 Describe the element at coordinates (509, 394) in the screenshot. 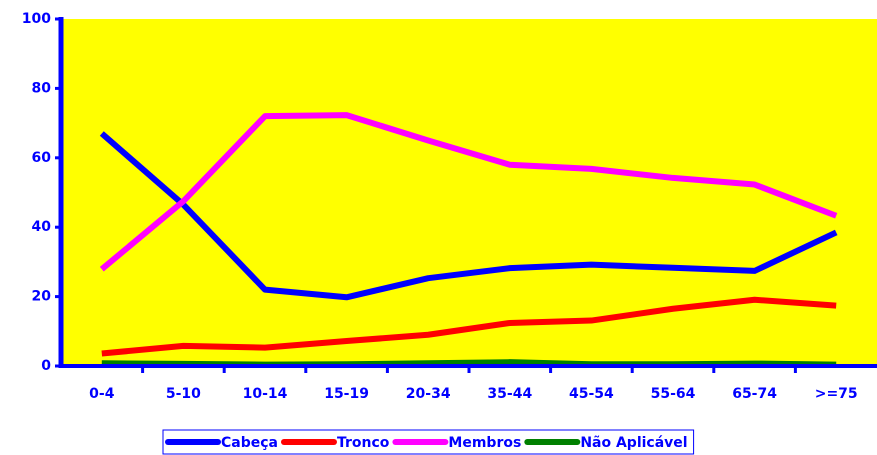

I see `x-tick-label: 35-44` at that location.